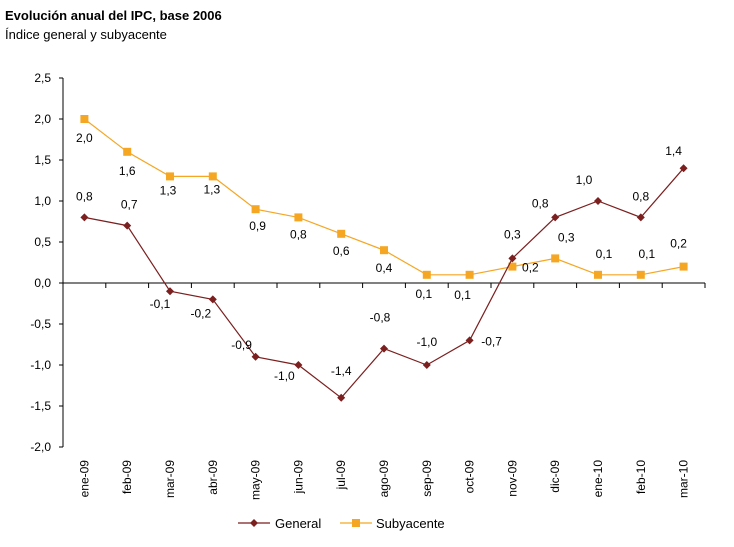  I want to click on data-label-subyacente: 0,8, so click(298, 234).